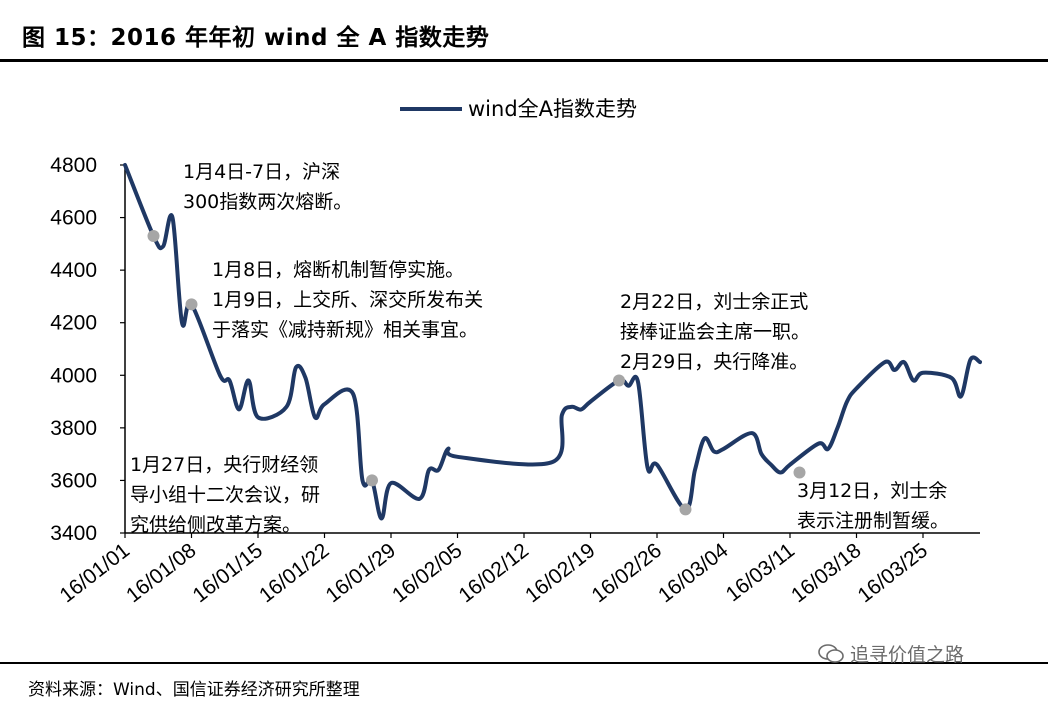 This screenshot has width=1048, height=701. I want to click on watermark: 追寻价值之路, so click(891, 653).